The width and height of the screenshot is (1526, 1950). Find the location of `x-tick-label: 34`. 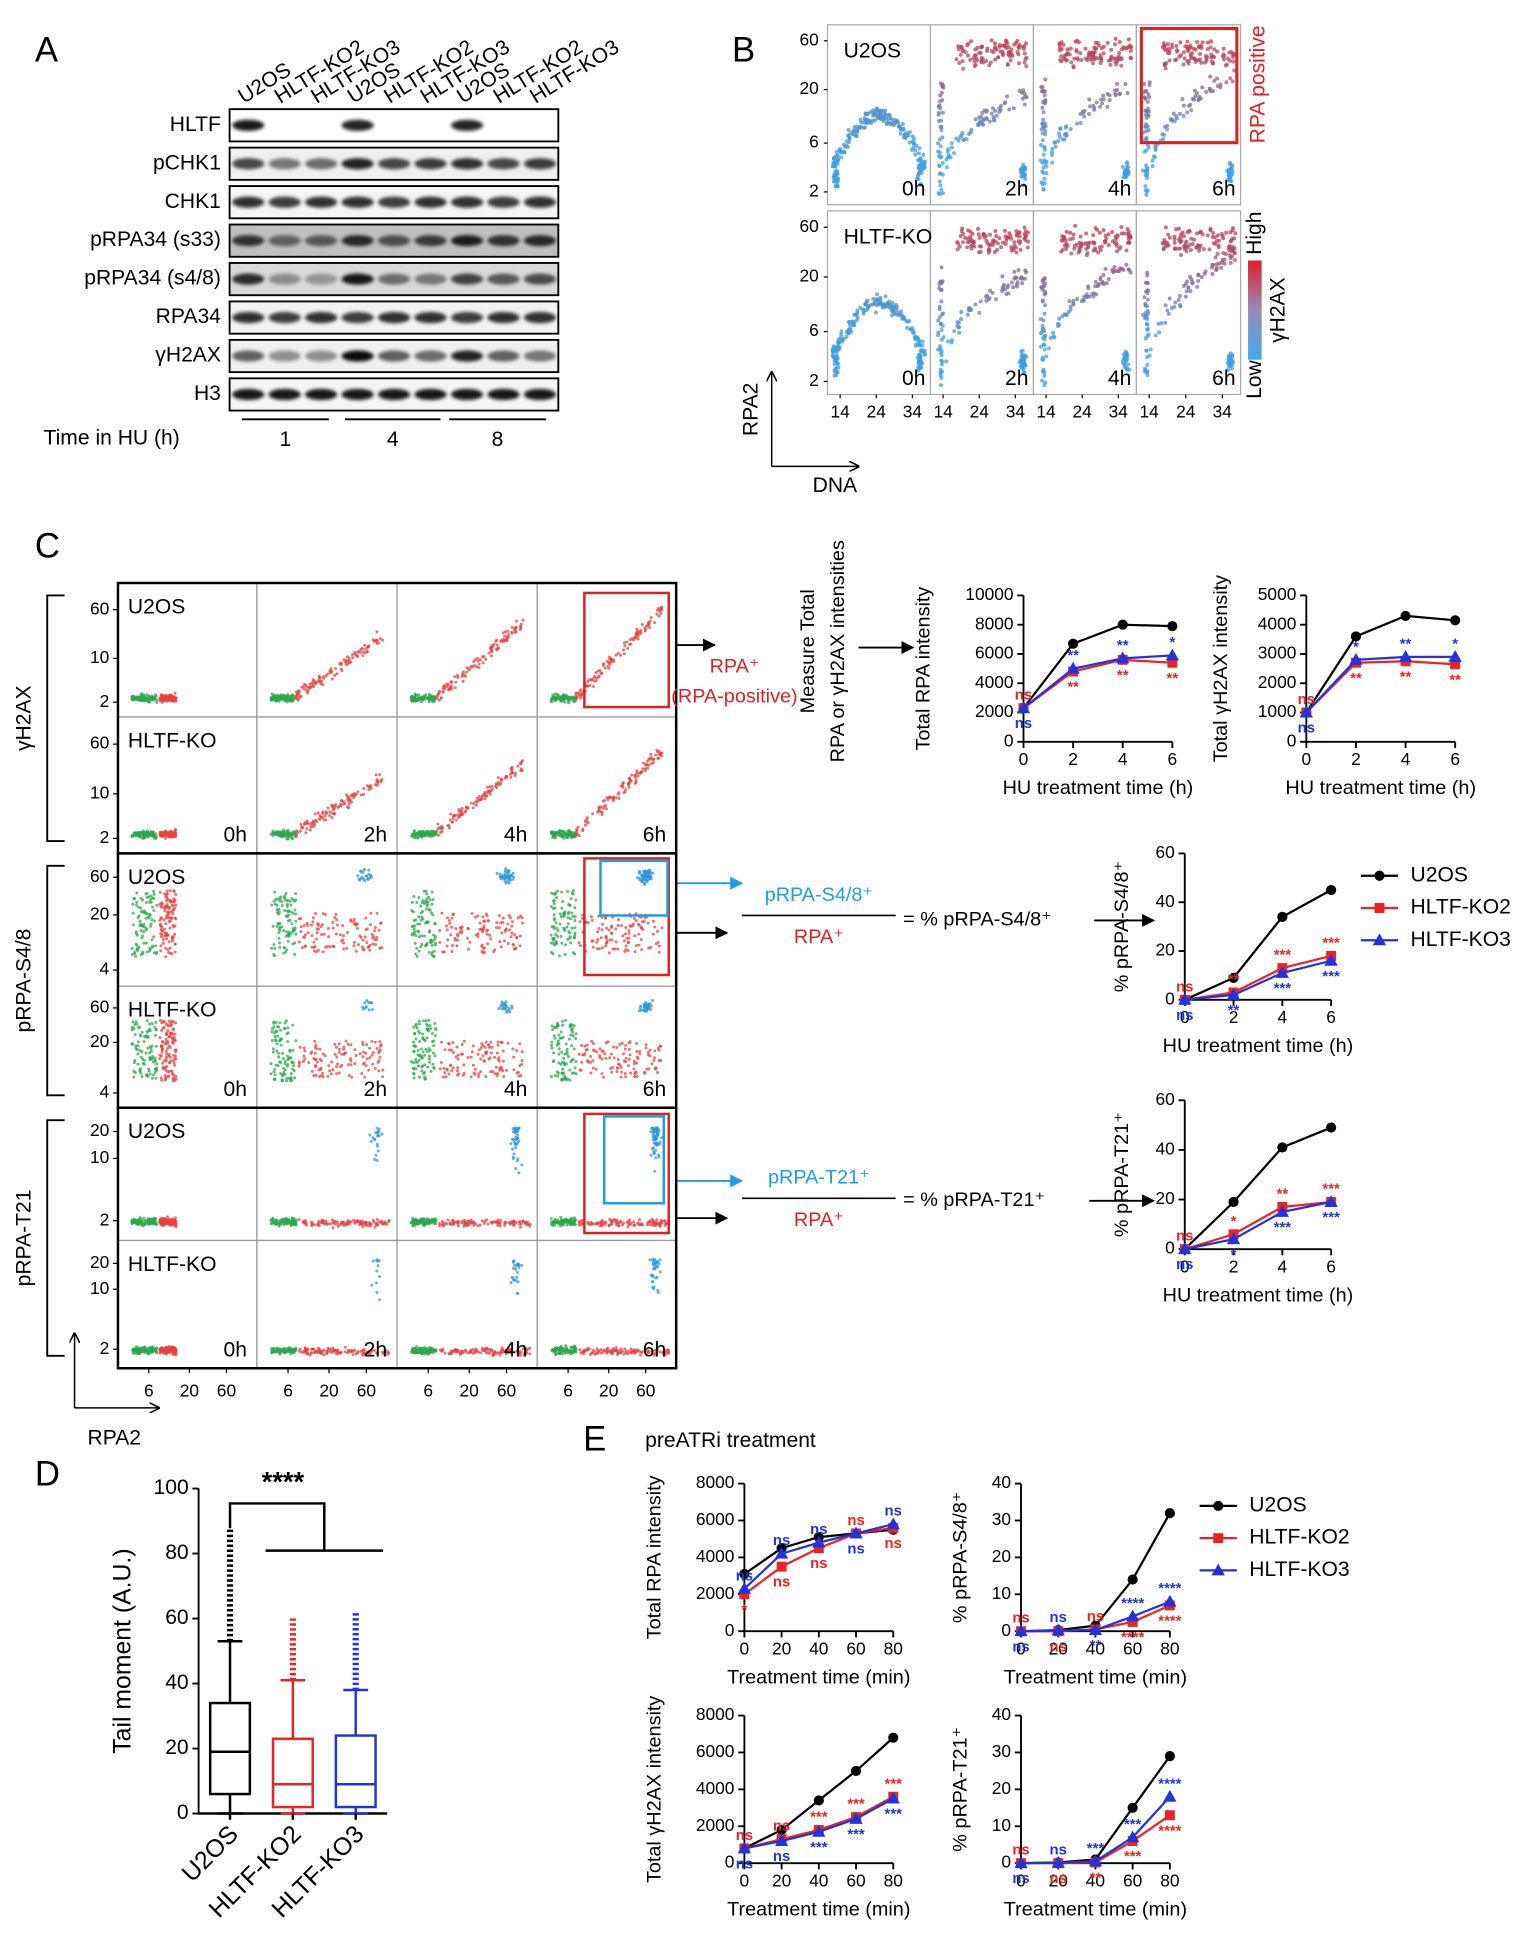

x-tick-label: 34 is located at coordinates (1119, 412).